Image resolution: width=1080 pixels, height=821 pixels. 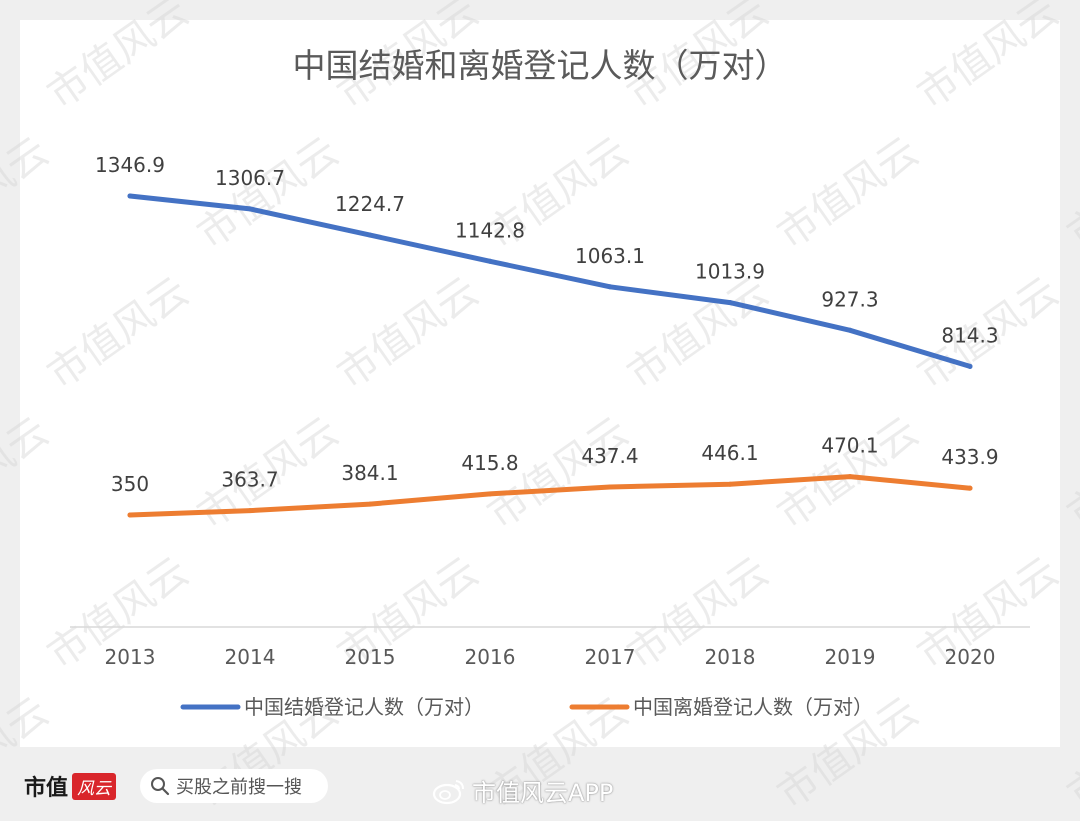 What do you see at coordinates (46, 788) in the screenshot?
I see `brand-name: 市值` at bounding box center [46, 788].